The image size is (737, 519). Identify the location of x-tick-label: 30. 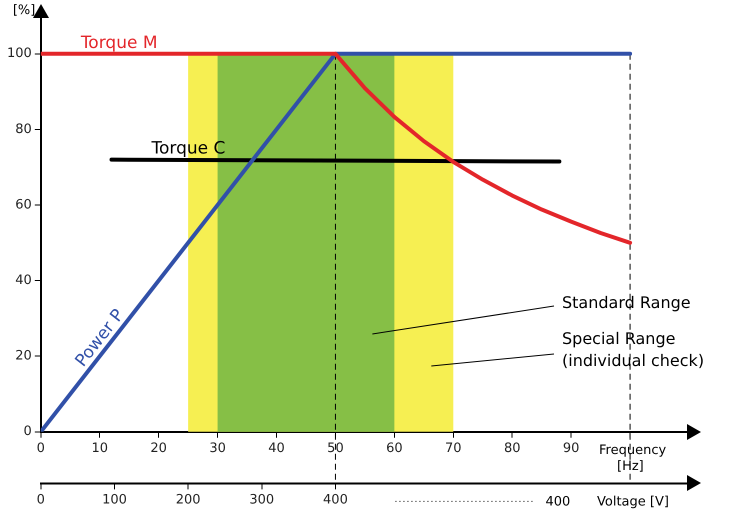
(217, 448).